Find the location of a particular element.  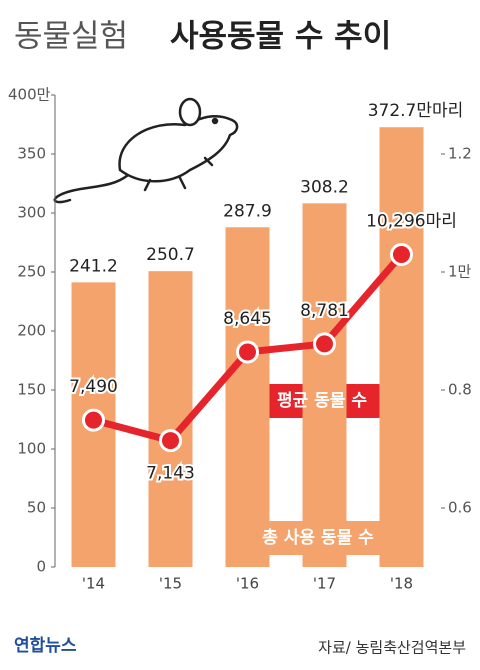

y-tick-label: 150 is located at coordinates (31, 390).